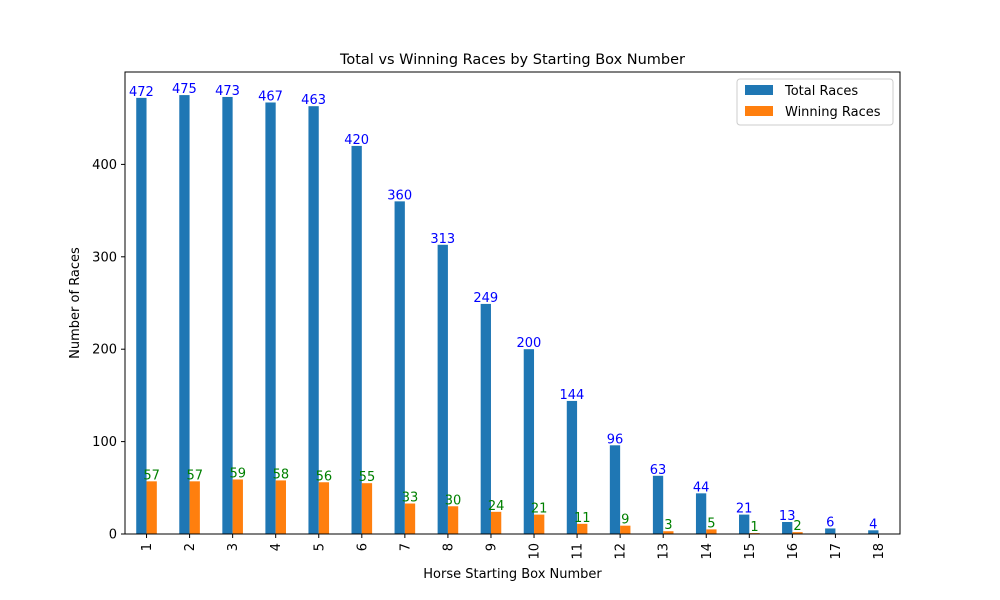 This screenshot has height=600, width=1000. Describe the element at coordinates (104, 257) in the screenshot. I see `y-tick-label-300: 300` at that location.